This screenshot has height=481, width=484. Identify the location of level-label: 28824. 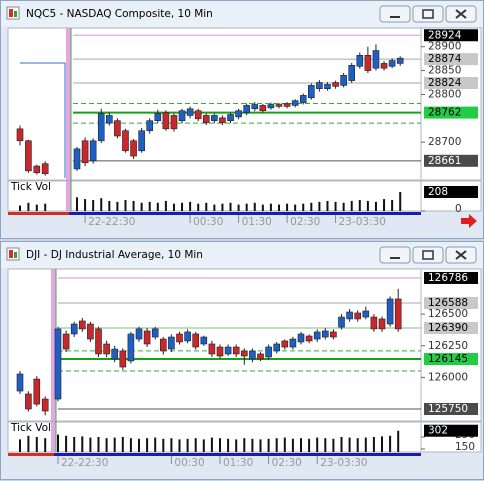
(445, 83).